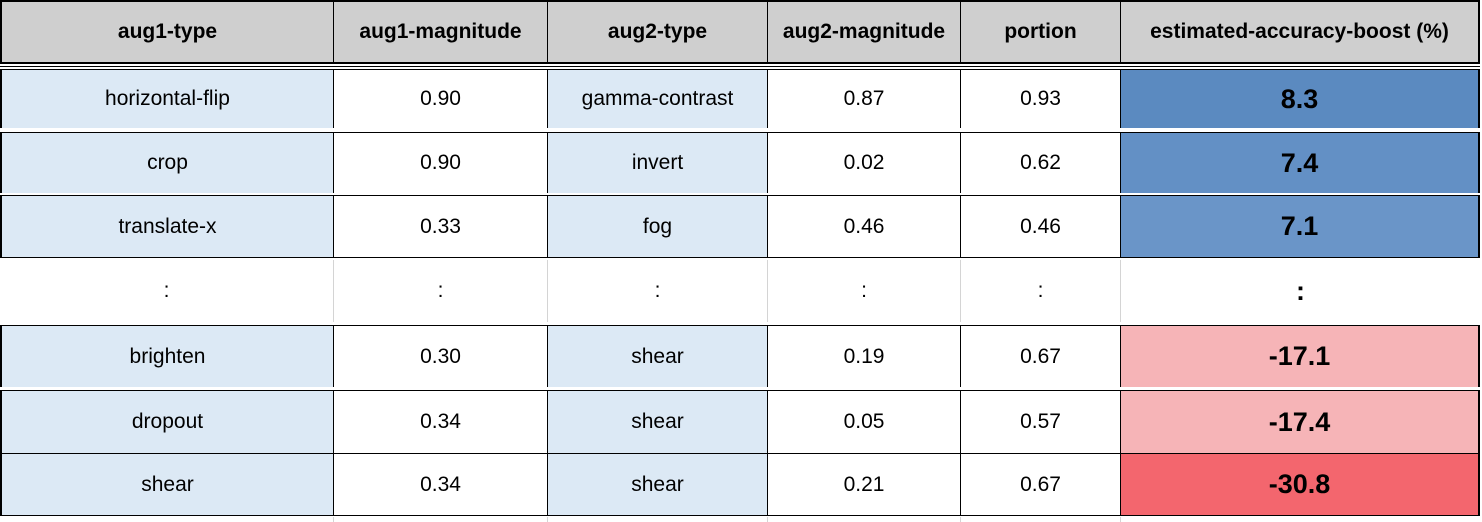 This screenshot has width=1482, height=522. What do you see at coordinates (1040, 421) in the screenshot?
I see `table-cell-portion: 0.57` at bounding box center [1040, 421].